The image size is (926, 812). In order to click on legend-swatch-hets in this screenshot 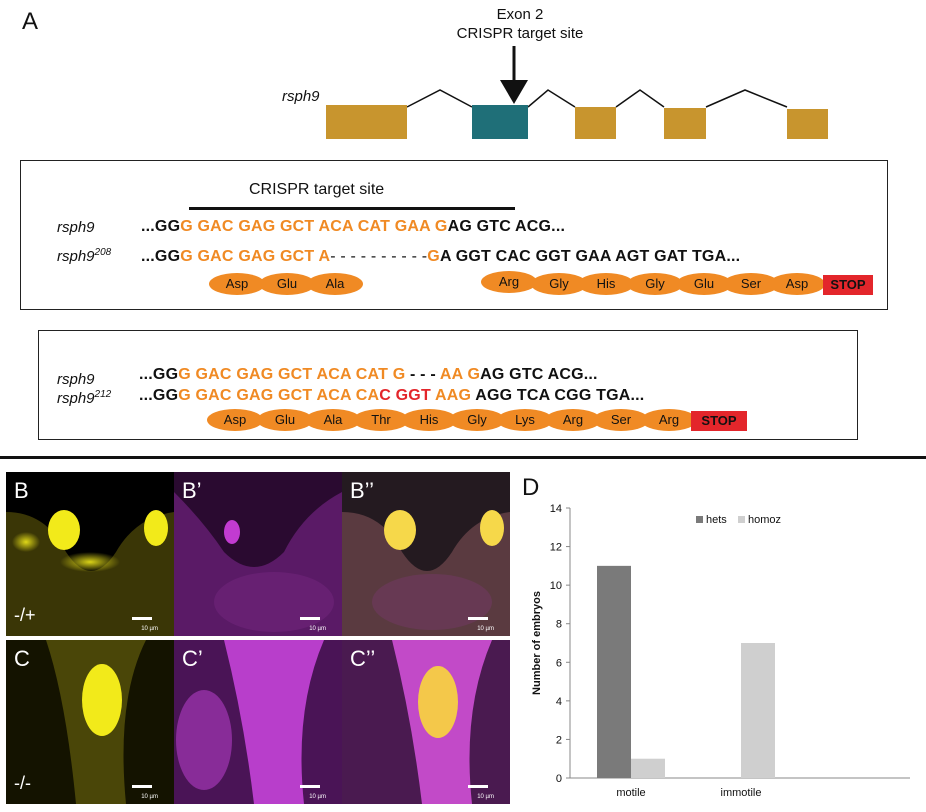, I will do `click(699, 519)`.